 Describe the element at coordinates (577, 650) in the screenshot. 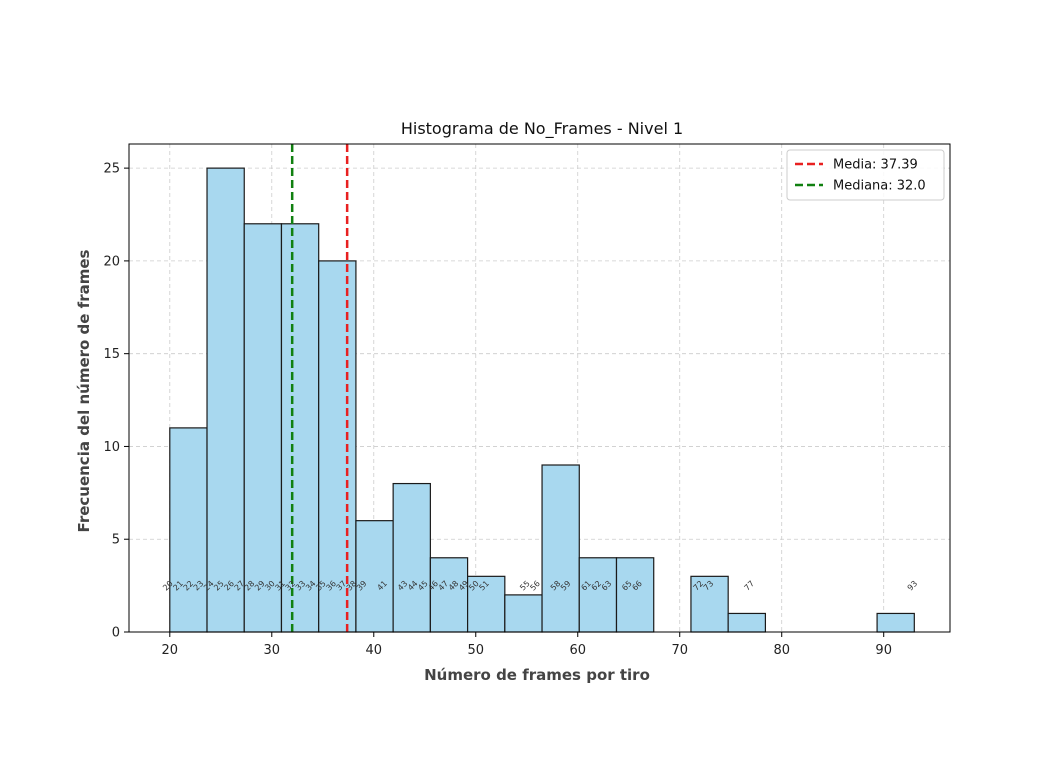

I see `x-tick-label: 60` at that location.